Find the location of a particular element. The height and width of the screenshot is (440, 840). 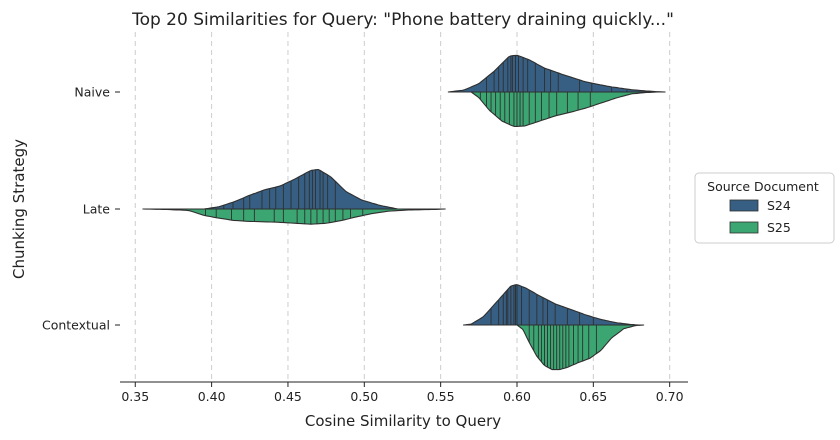

legend-swatch-s24 is located at coordinates (744, 205).